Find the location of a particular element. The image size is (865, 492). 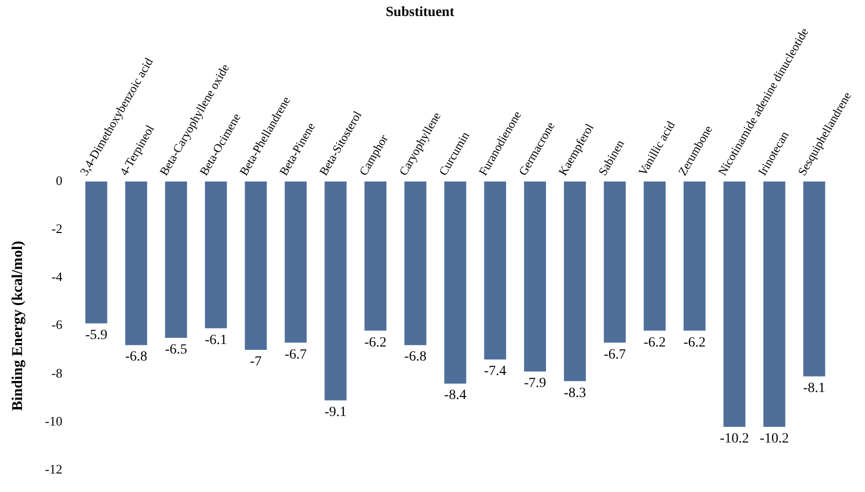

data-label: -6.1 is located at coordinates (216, 340).